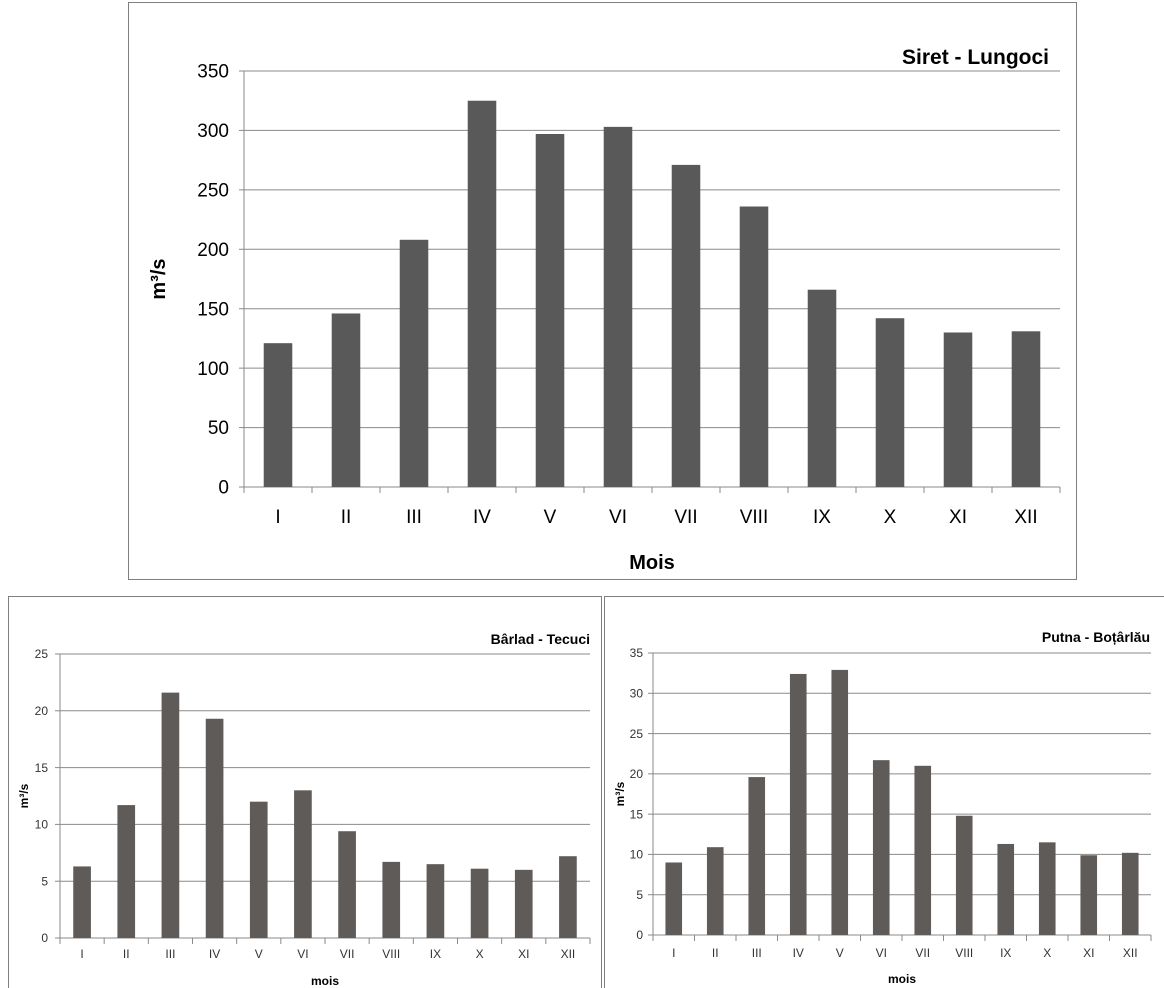 The image size is (1164, 988). Describe the element at coordinates (213, 72) in the screenshot. I see `y-tick-label: 350` at that location.